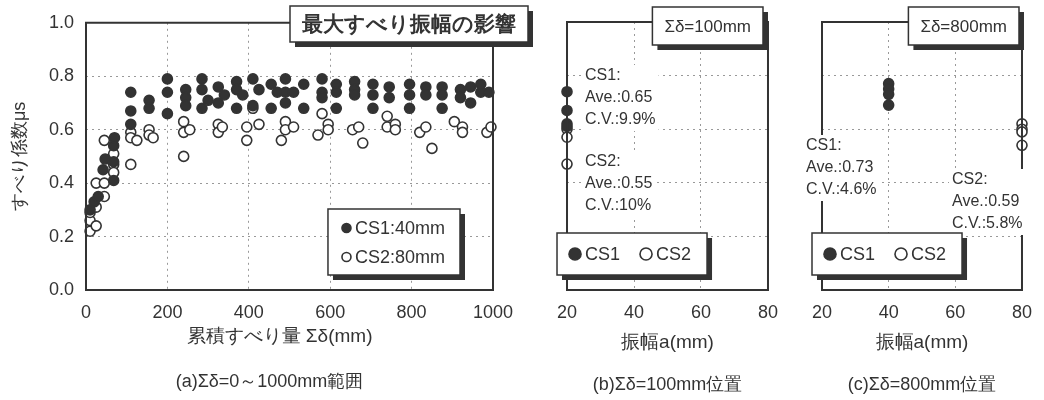 The image size is (1044, 400). What do you see at coordinates (279, 336) in the screenshot?
I see `x-axis-title: 累積すべり量 Σδ(mm)` at bounding box center [279, 336].